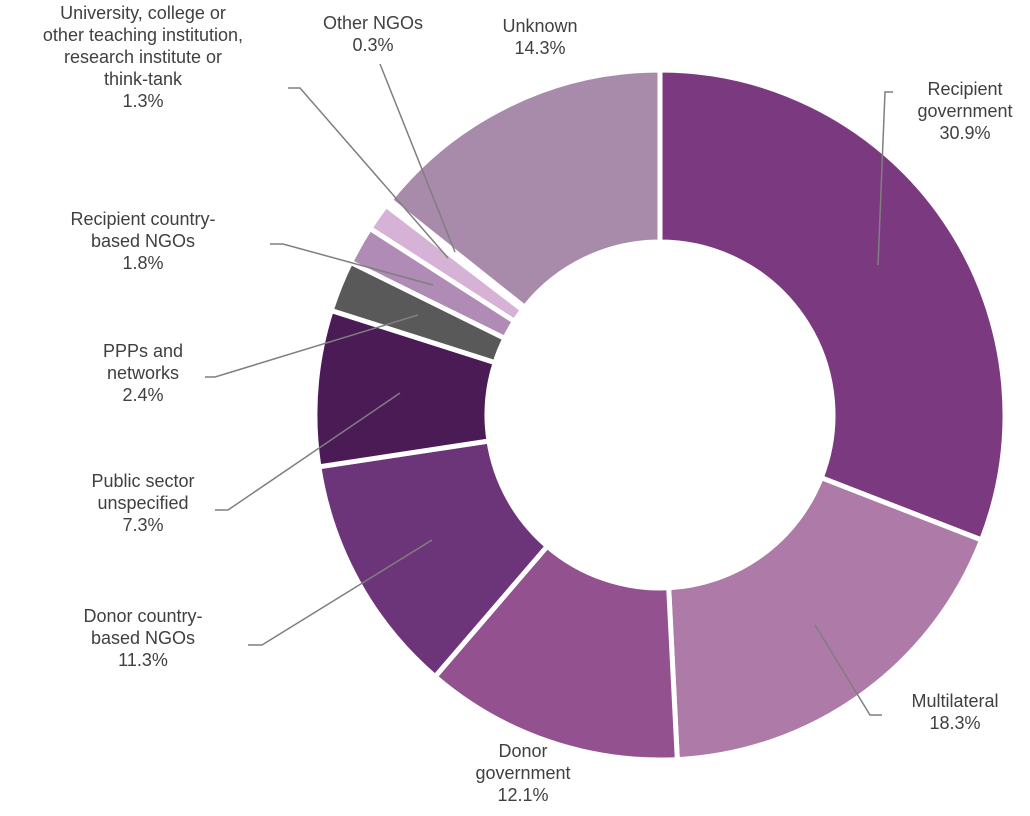 This screenshot has height=816, width=1030. Describe the element at coordinates (955, 723) in the screenshot. I see `value-label: 18.3%` at that location.